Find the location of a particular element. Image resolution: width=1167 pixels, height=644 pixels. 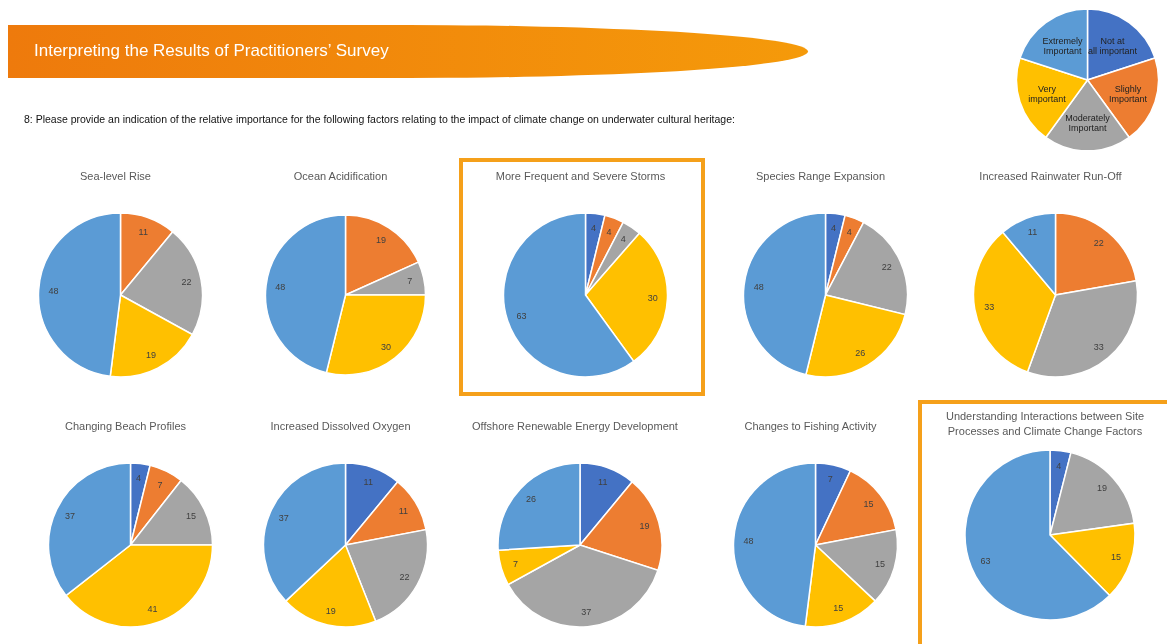

slice-label: Extremely Important is located at coordinates (1062, 46).